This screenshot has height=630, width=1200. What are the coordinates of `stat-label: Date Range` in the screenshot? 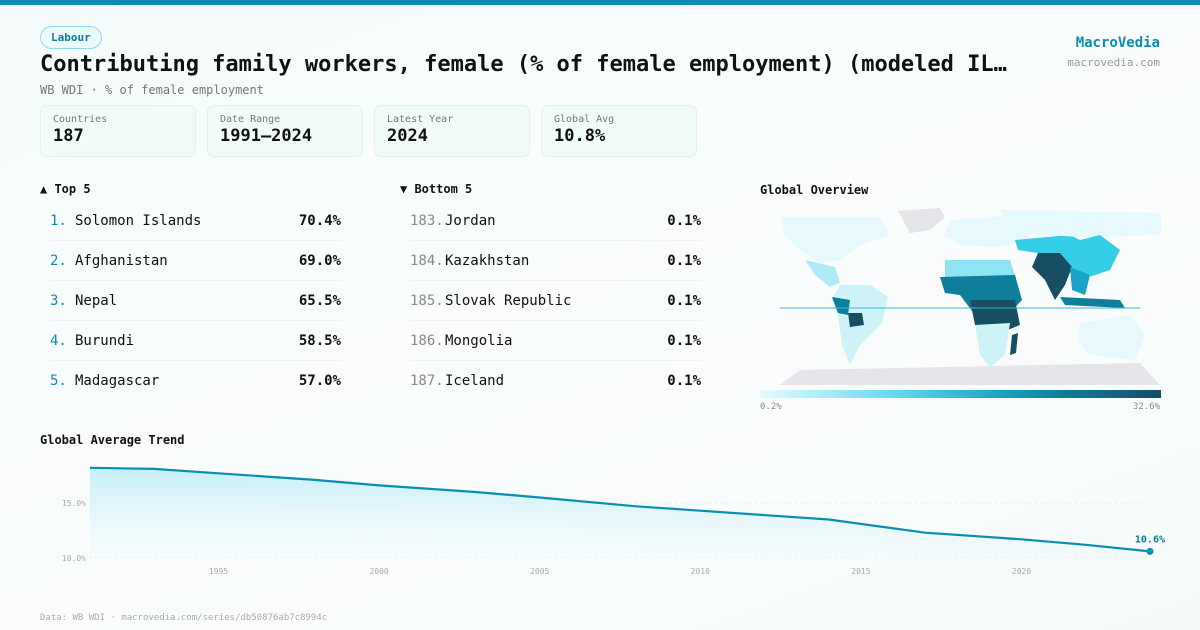 It's located at (250, 119).